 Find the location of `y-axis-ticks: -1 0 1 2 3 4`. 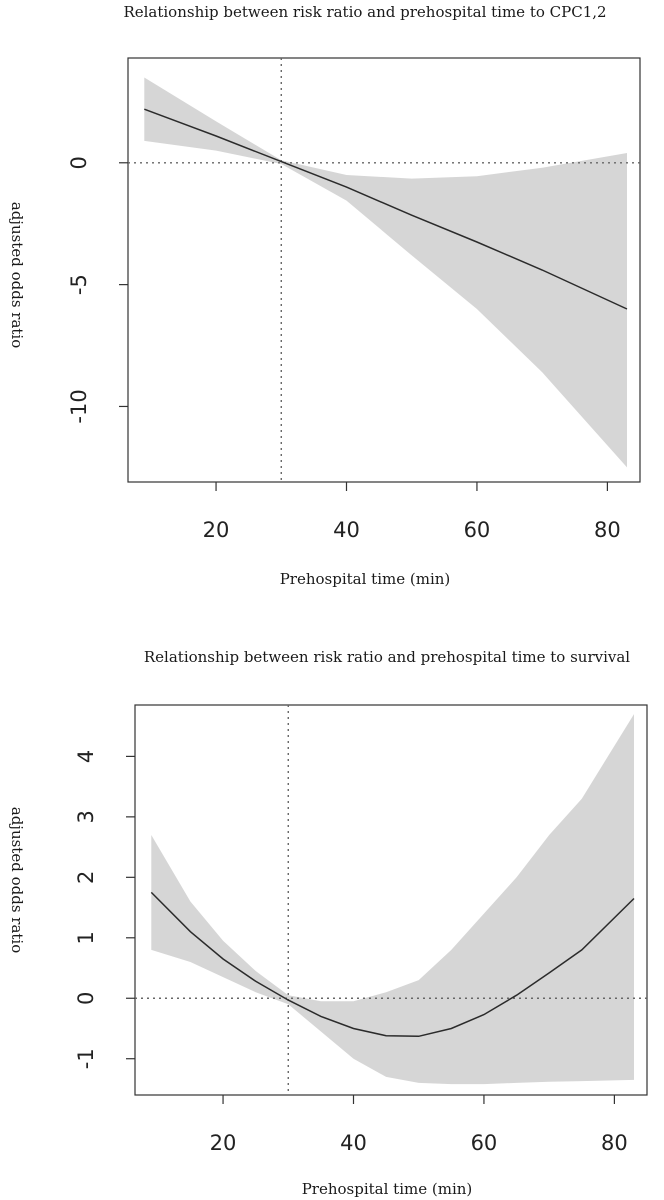

y-axis-ticks: -1 0 1 2 3 4 is located at coordinates (104, 909).